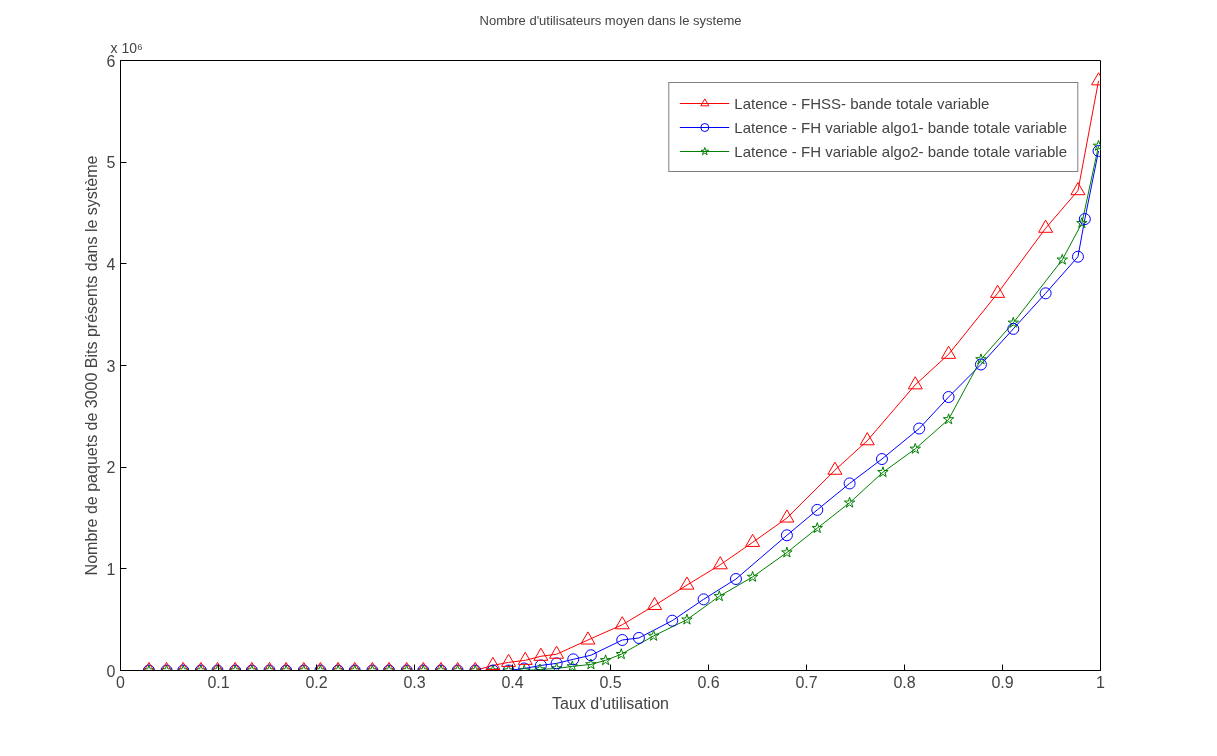 The image size is (1217, 756). What do you see at coordinates (111, 468) in the screenshot?
I see `y-tick-label: 2` at bounding box center [111, 468].